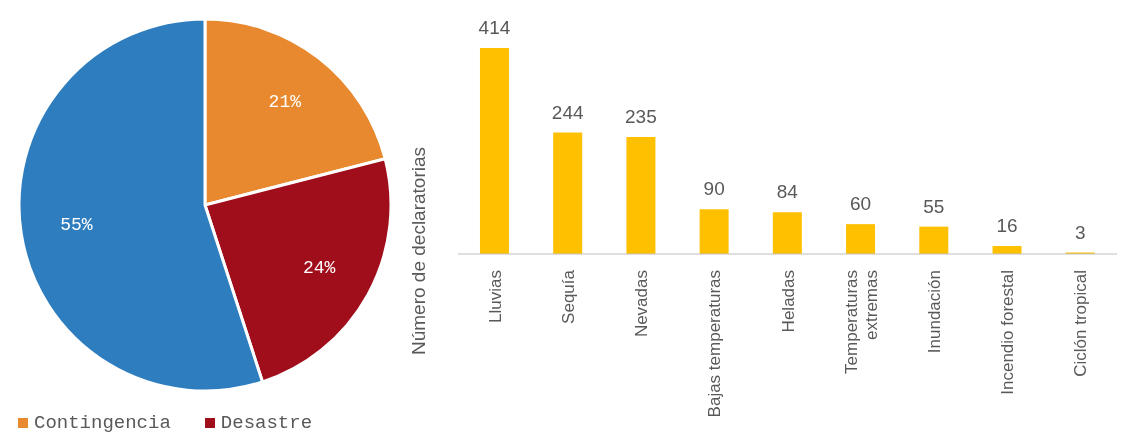 The image size is (1130, 442). What do you see at coordinates (1008, 332) in the screenshot?
I see `x-tick-label: Incendio forestal` at bounding box center [1008, 332].